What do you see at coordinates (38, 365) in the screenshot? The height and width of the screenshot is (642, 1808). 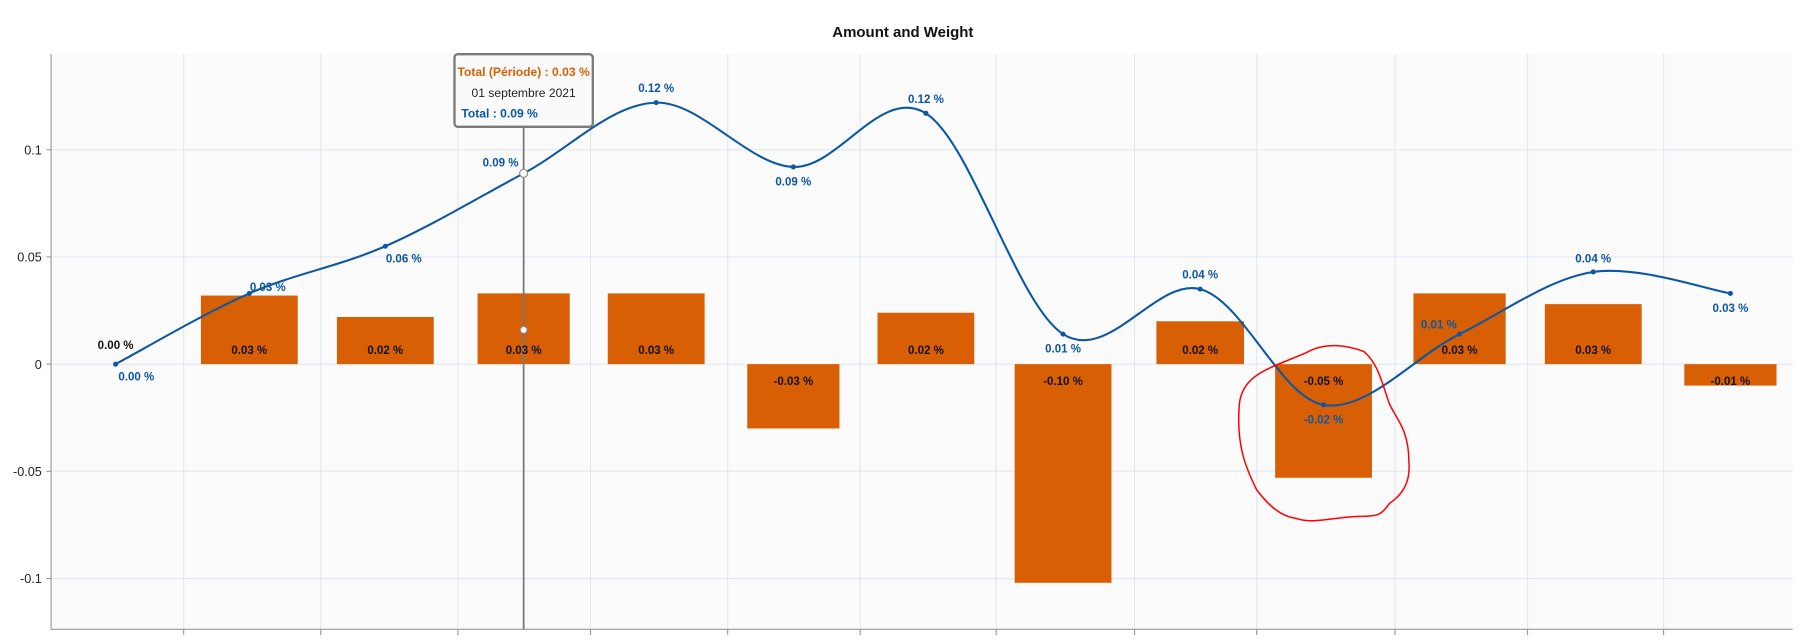 I see `y-tick-label: 0` at bounding box center [38, 365].